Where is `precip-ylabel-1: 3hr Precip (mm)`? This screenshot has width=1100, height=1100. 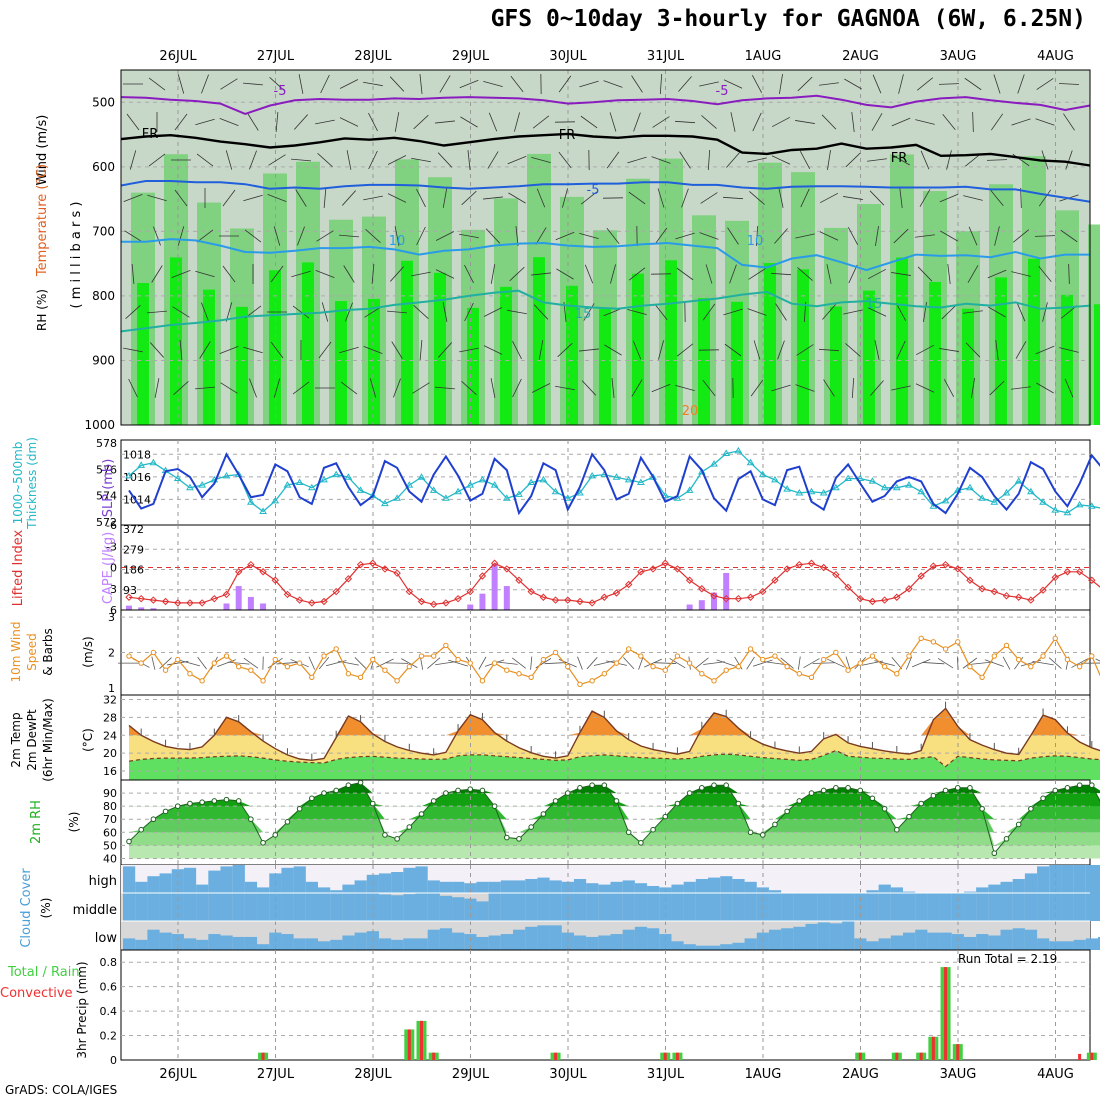
precip-ylabel-1: 3hr Precip (mm) is located at coordinates (82, 1009).